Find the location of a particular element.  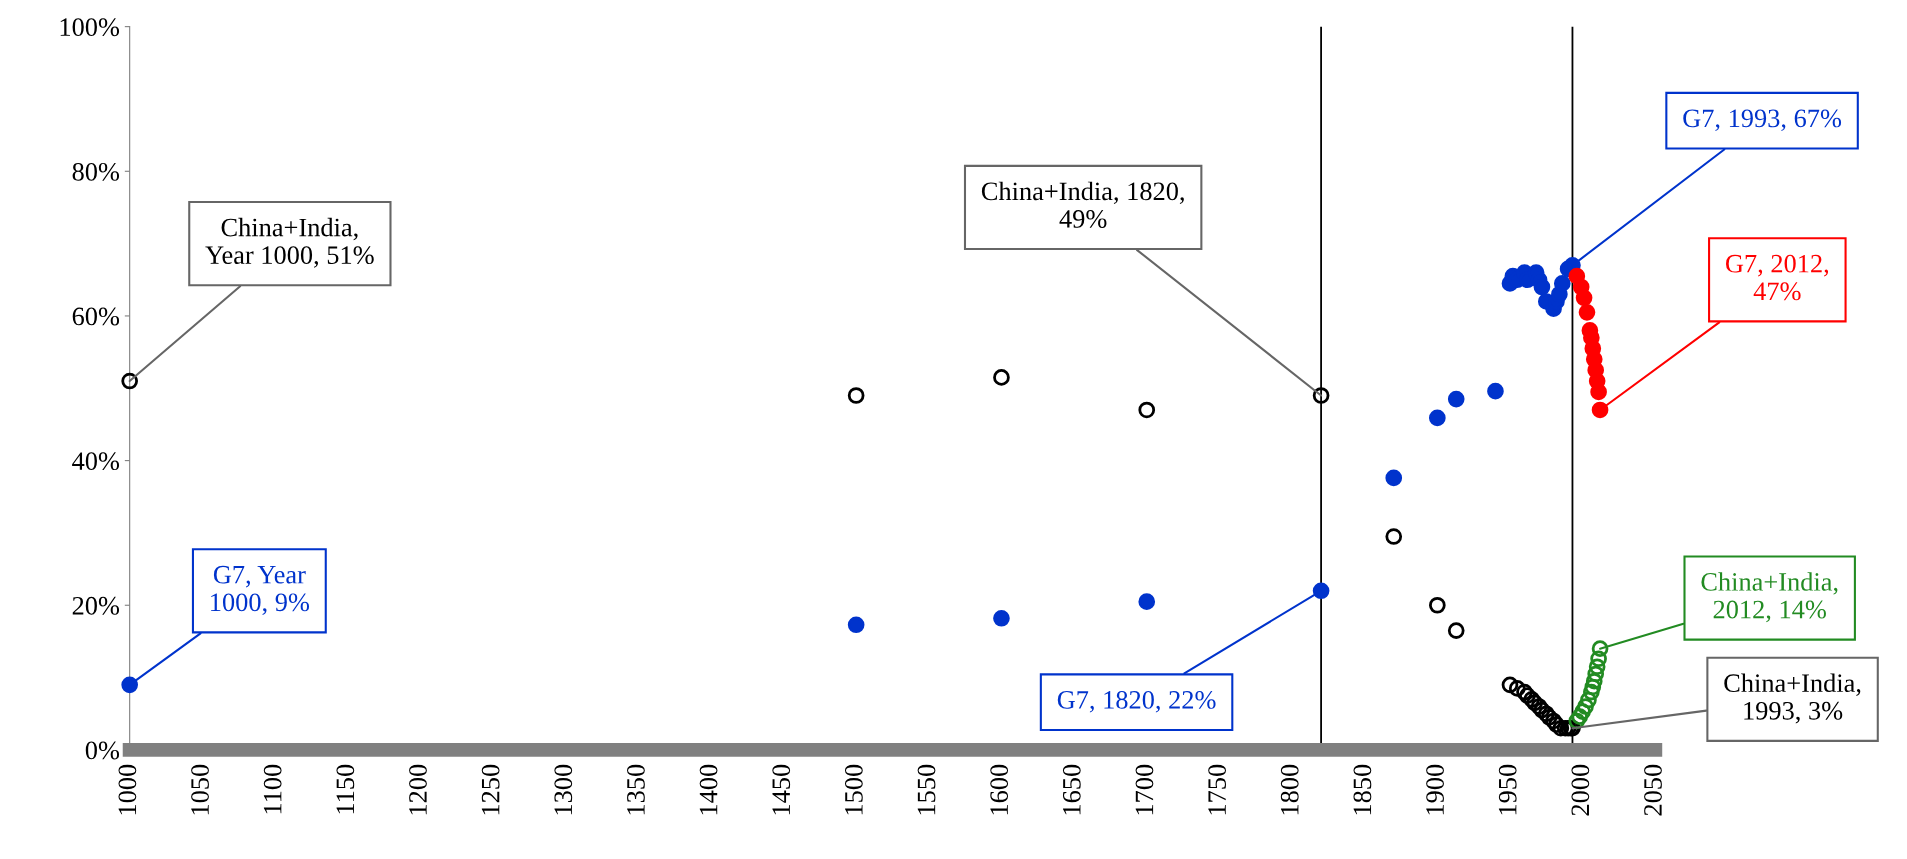

x-tick-label: 1200 is located at coordinates (418, 789).